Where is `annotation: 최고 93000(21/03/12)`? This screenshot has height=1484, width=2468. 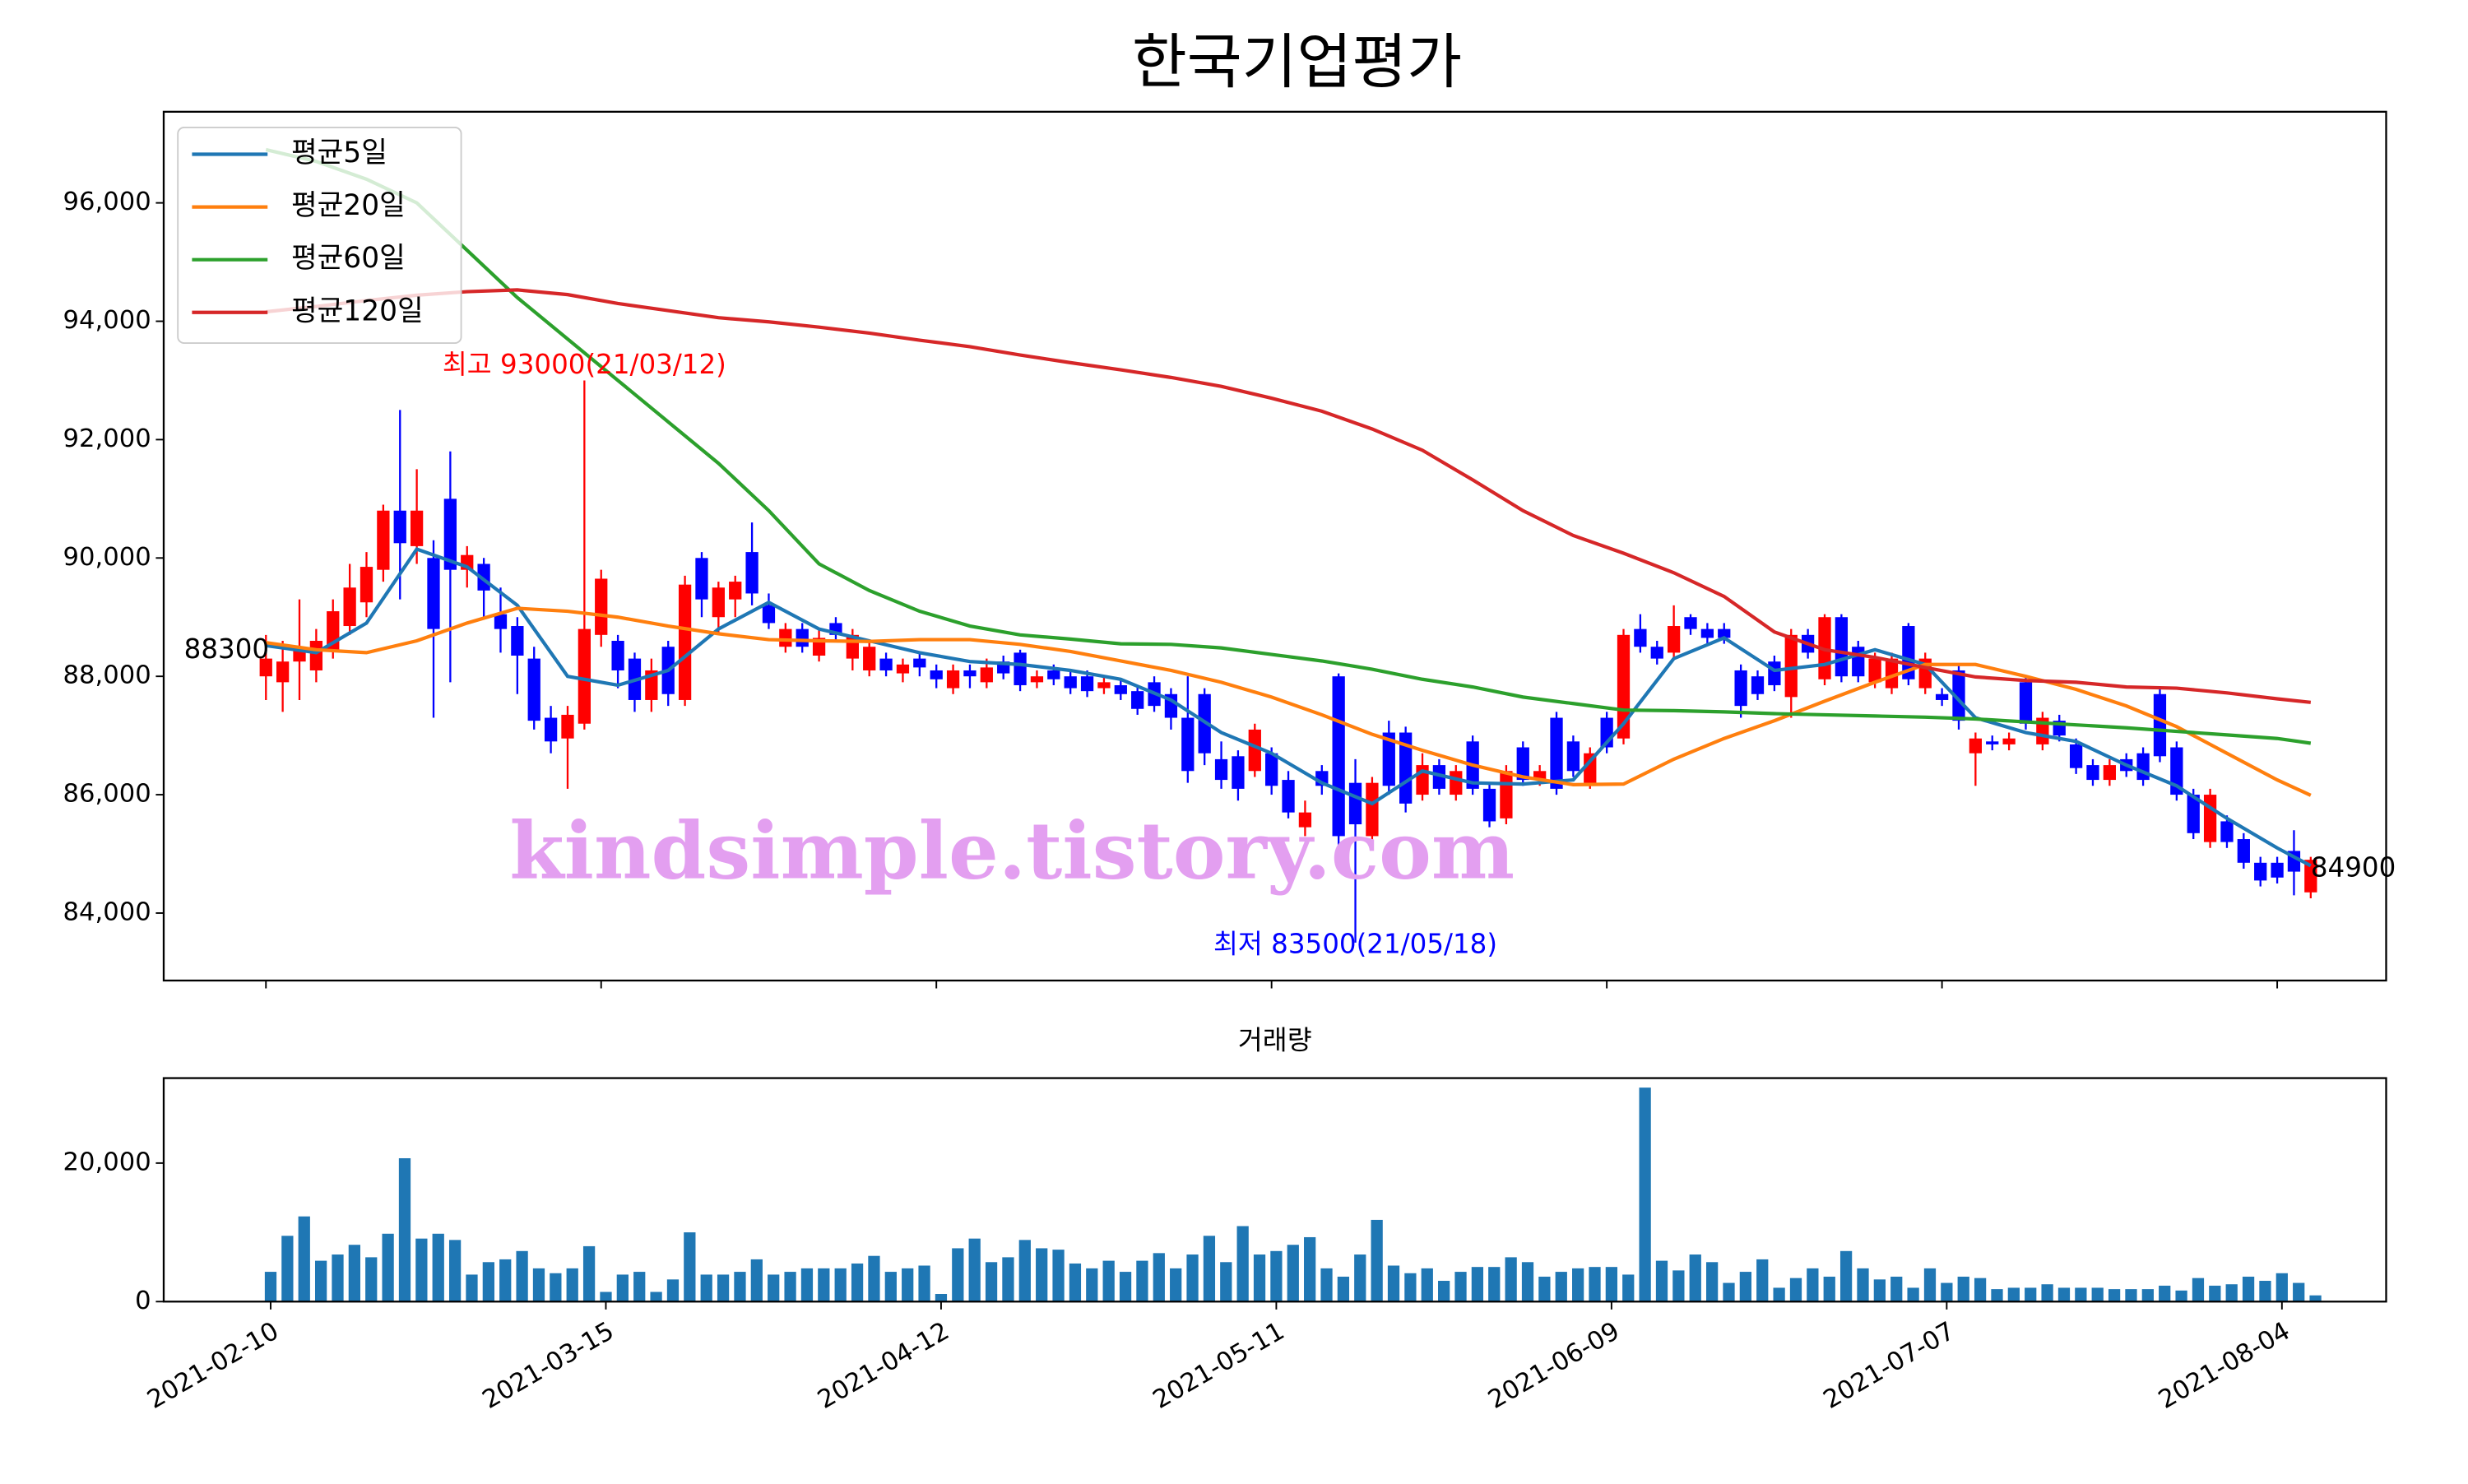 annotation: 최고 93000(21/03/12) is located at coordinates (584, 364).